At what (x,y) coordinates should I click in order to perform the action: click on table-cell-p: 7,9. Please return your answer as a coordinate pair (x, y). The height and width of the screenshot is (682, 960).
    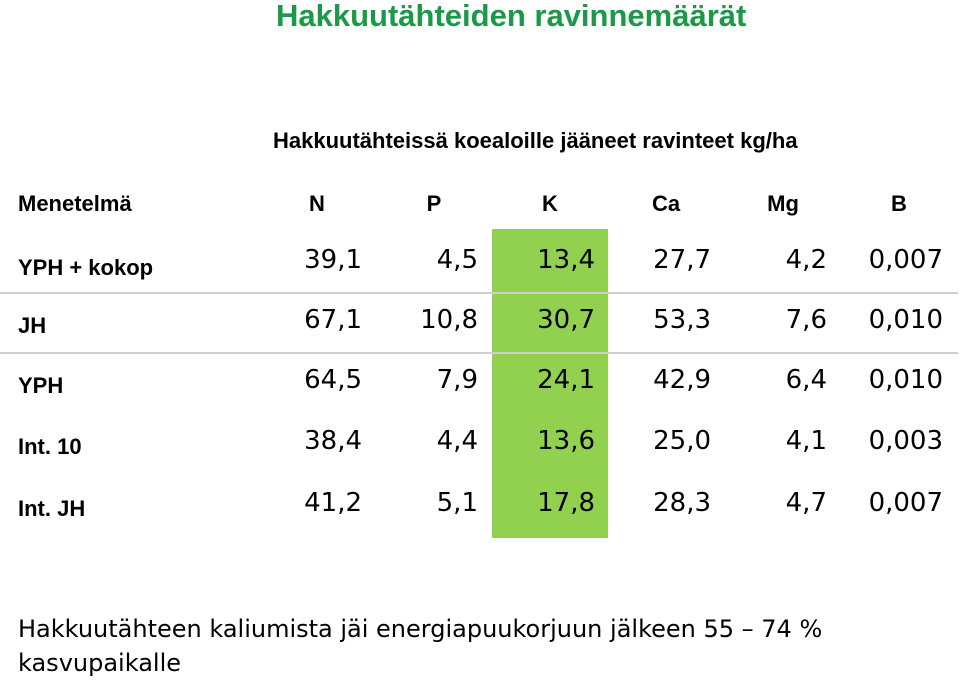
    Looking at the image, I should click on (457, 380).